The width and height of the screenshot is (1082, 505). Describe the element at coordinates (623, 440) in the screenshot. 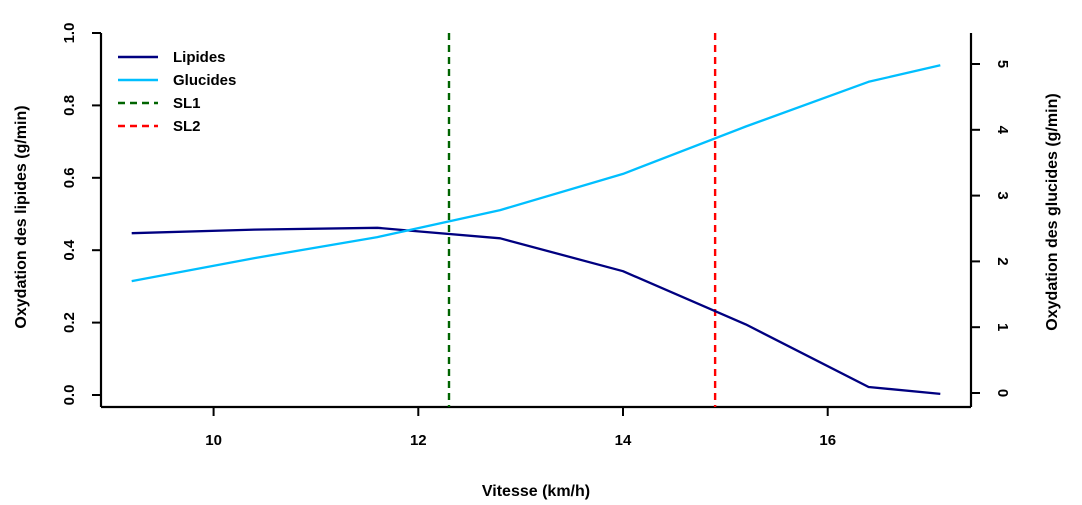

I see `x-tick-label-2: 14` at that location.